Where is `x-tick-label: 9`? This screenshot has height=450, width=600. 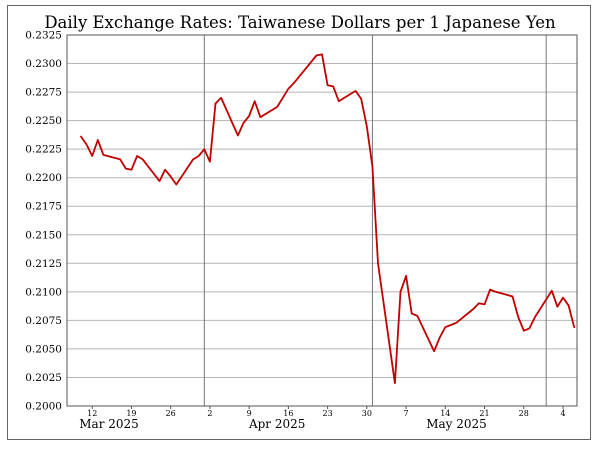 x-tick-label: 9 is located at coordinates (249, 413).